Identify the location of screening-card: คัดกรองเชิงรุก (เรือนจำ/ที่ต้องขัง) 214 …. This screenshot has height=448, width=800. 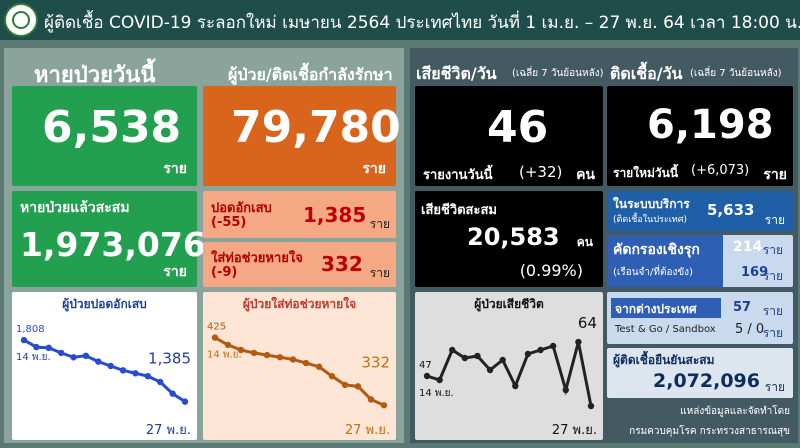
(700, 261).